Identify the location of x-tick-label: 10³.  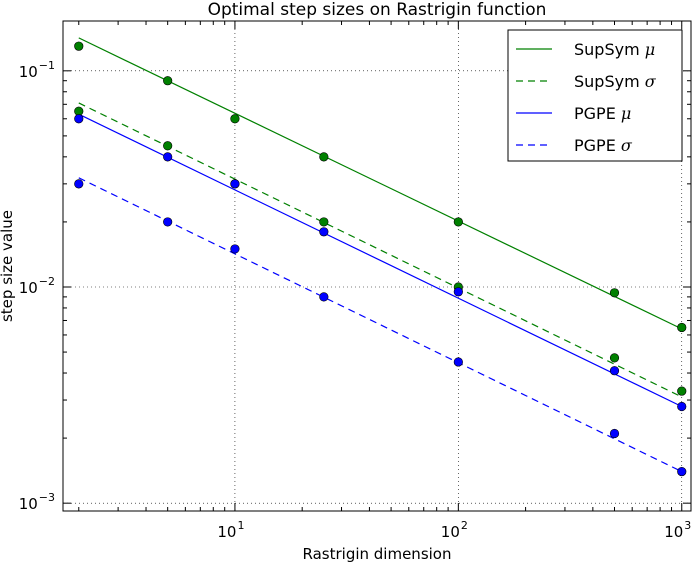
(677, 530).